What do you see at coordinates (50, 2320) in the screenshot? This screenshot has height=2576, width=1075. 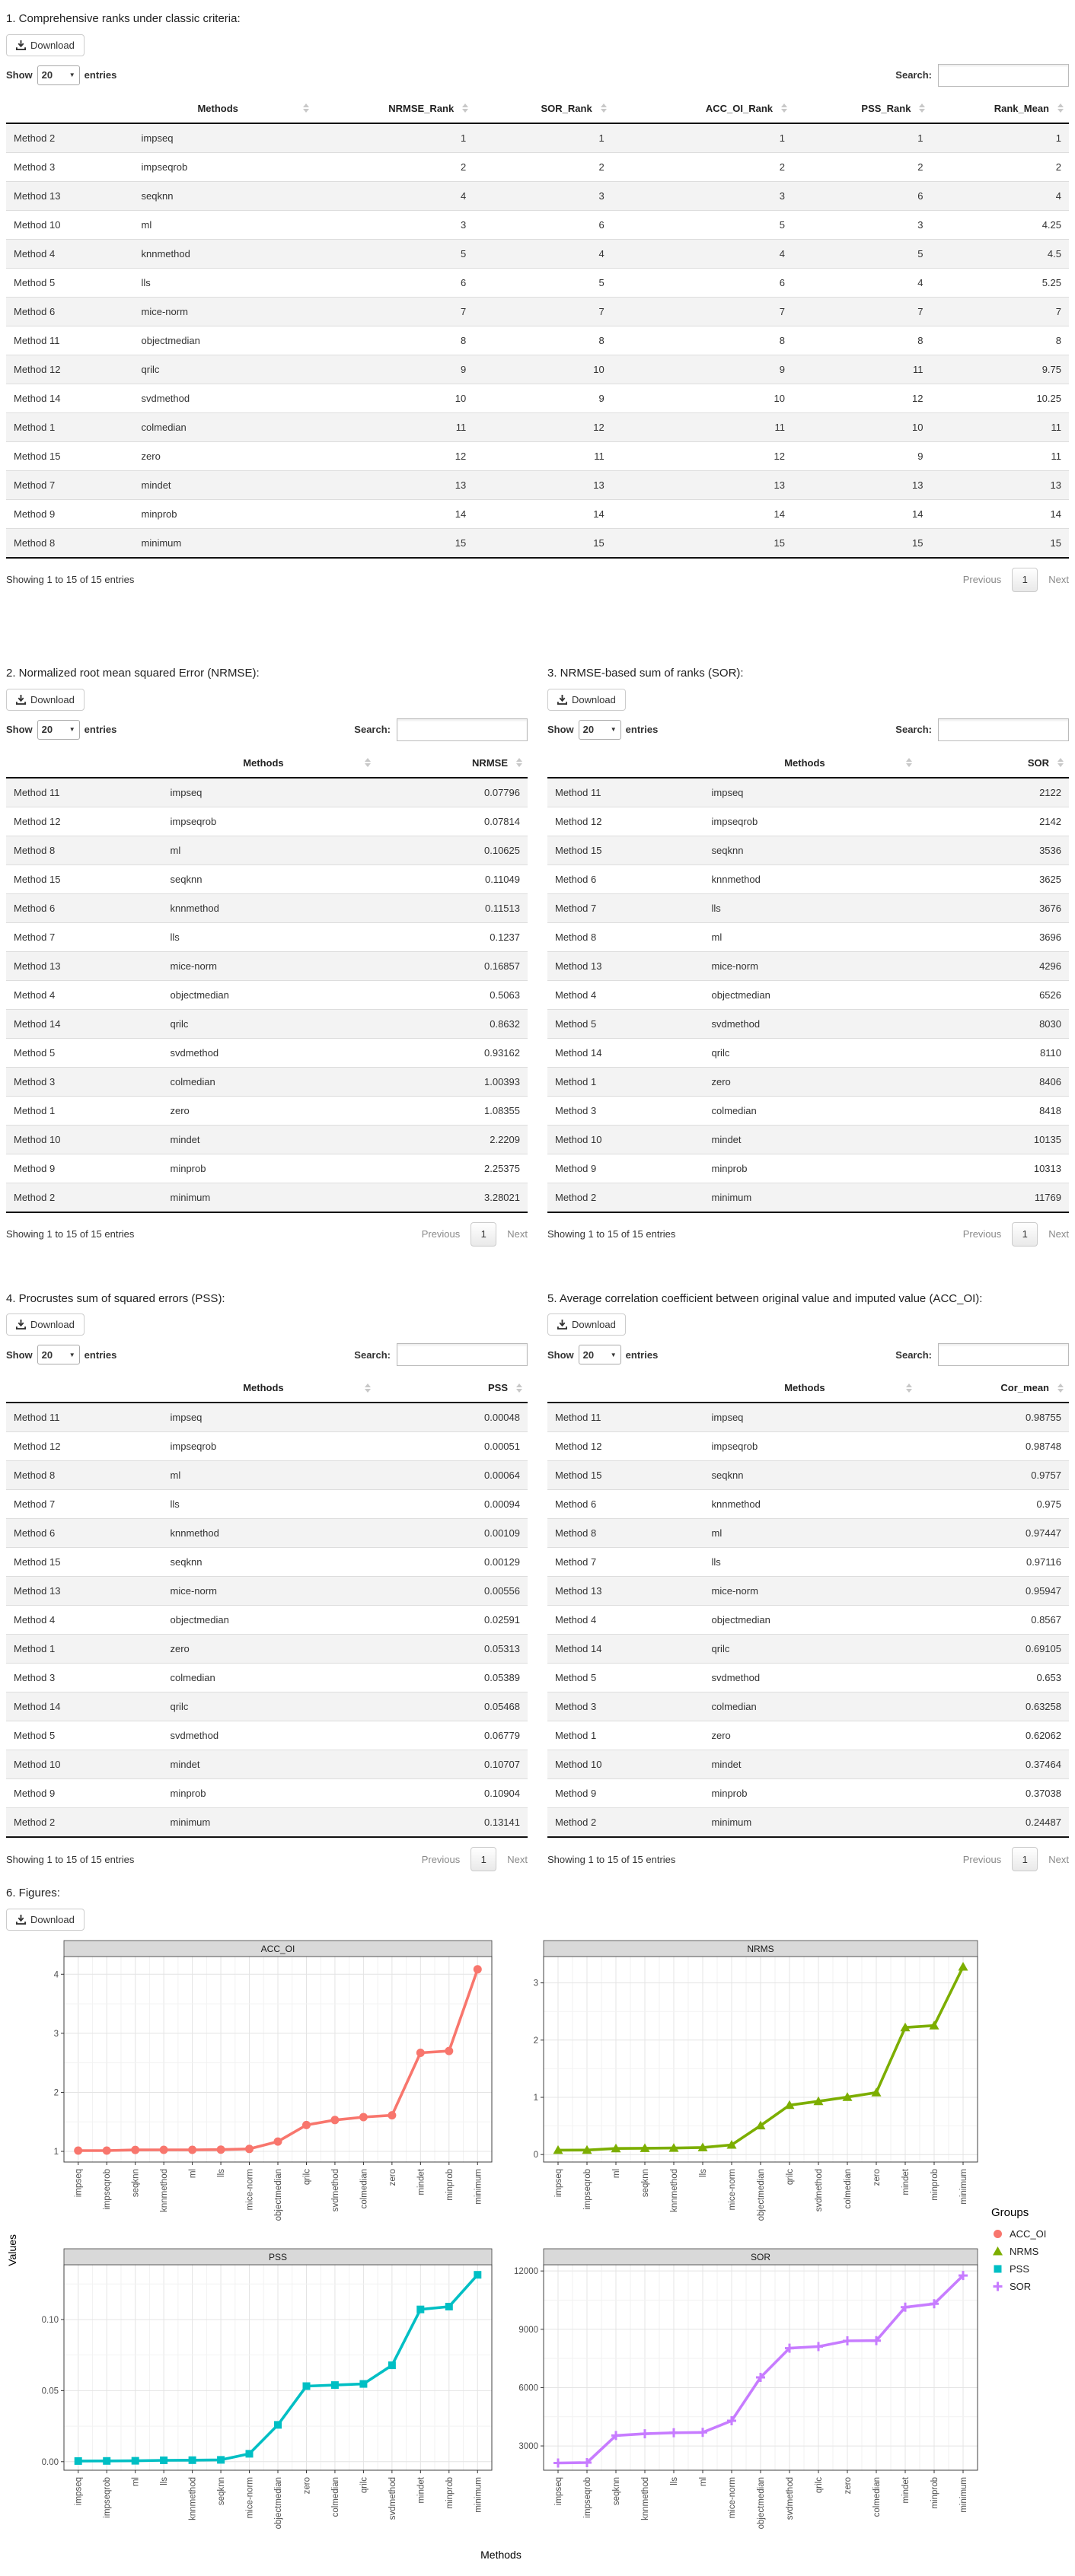 I see `svg-text: 0.10` at bounding box center [50, 2320].